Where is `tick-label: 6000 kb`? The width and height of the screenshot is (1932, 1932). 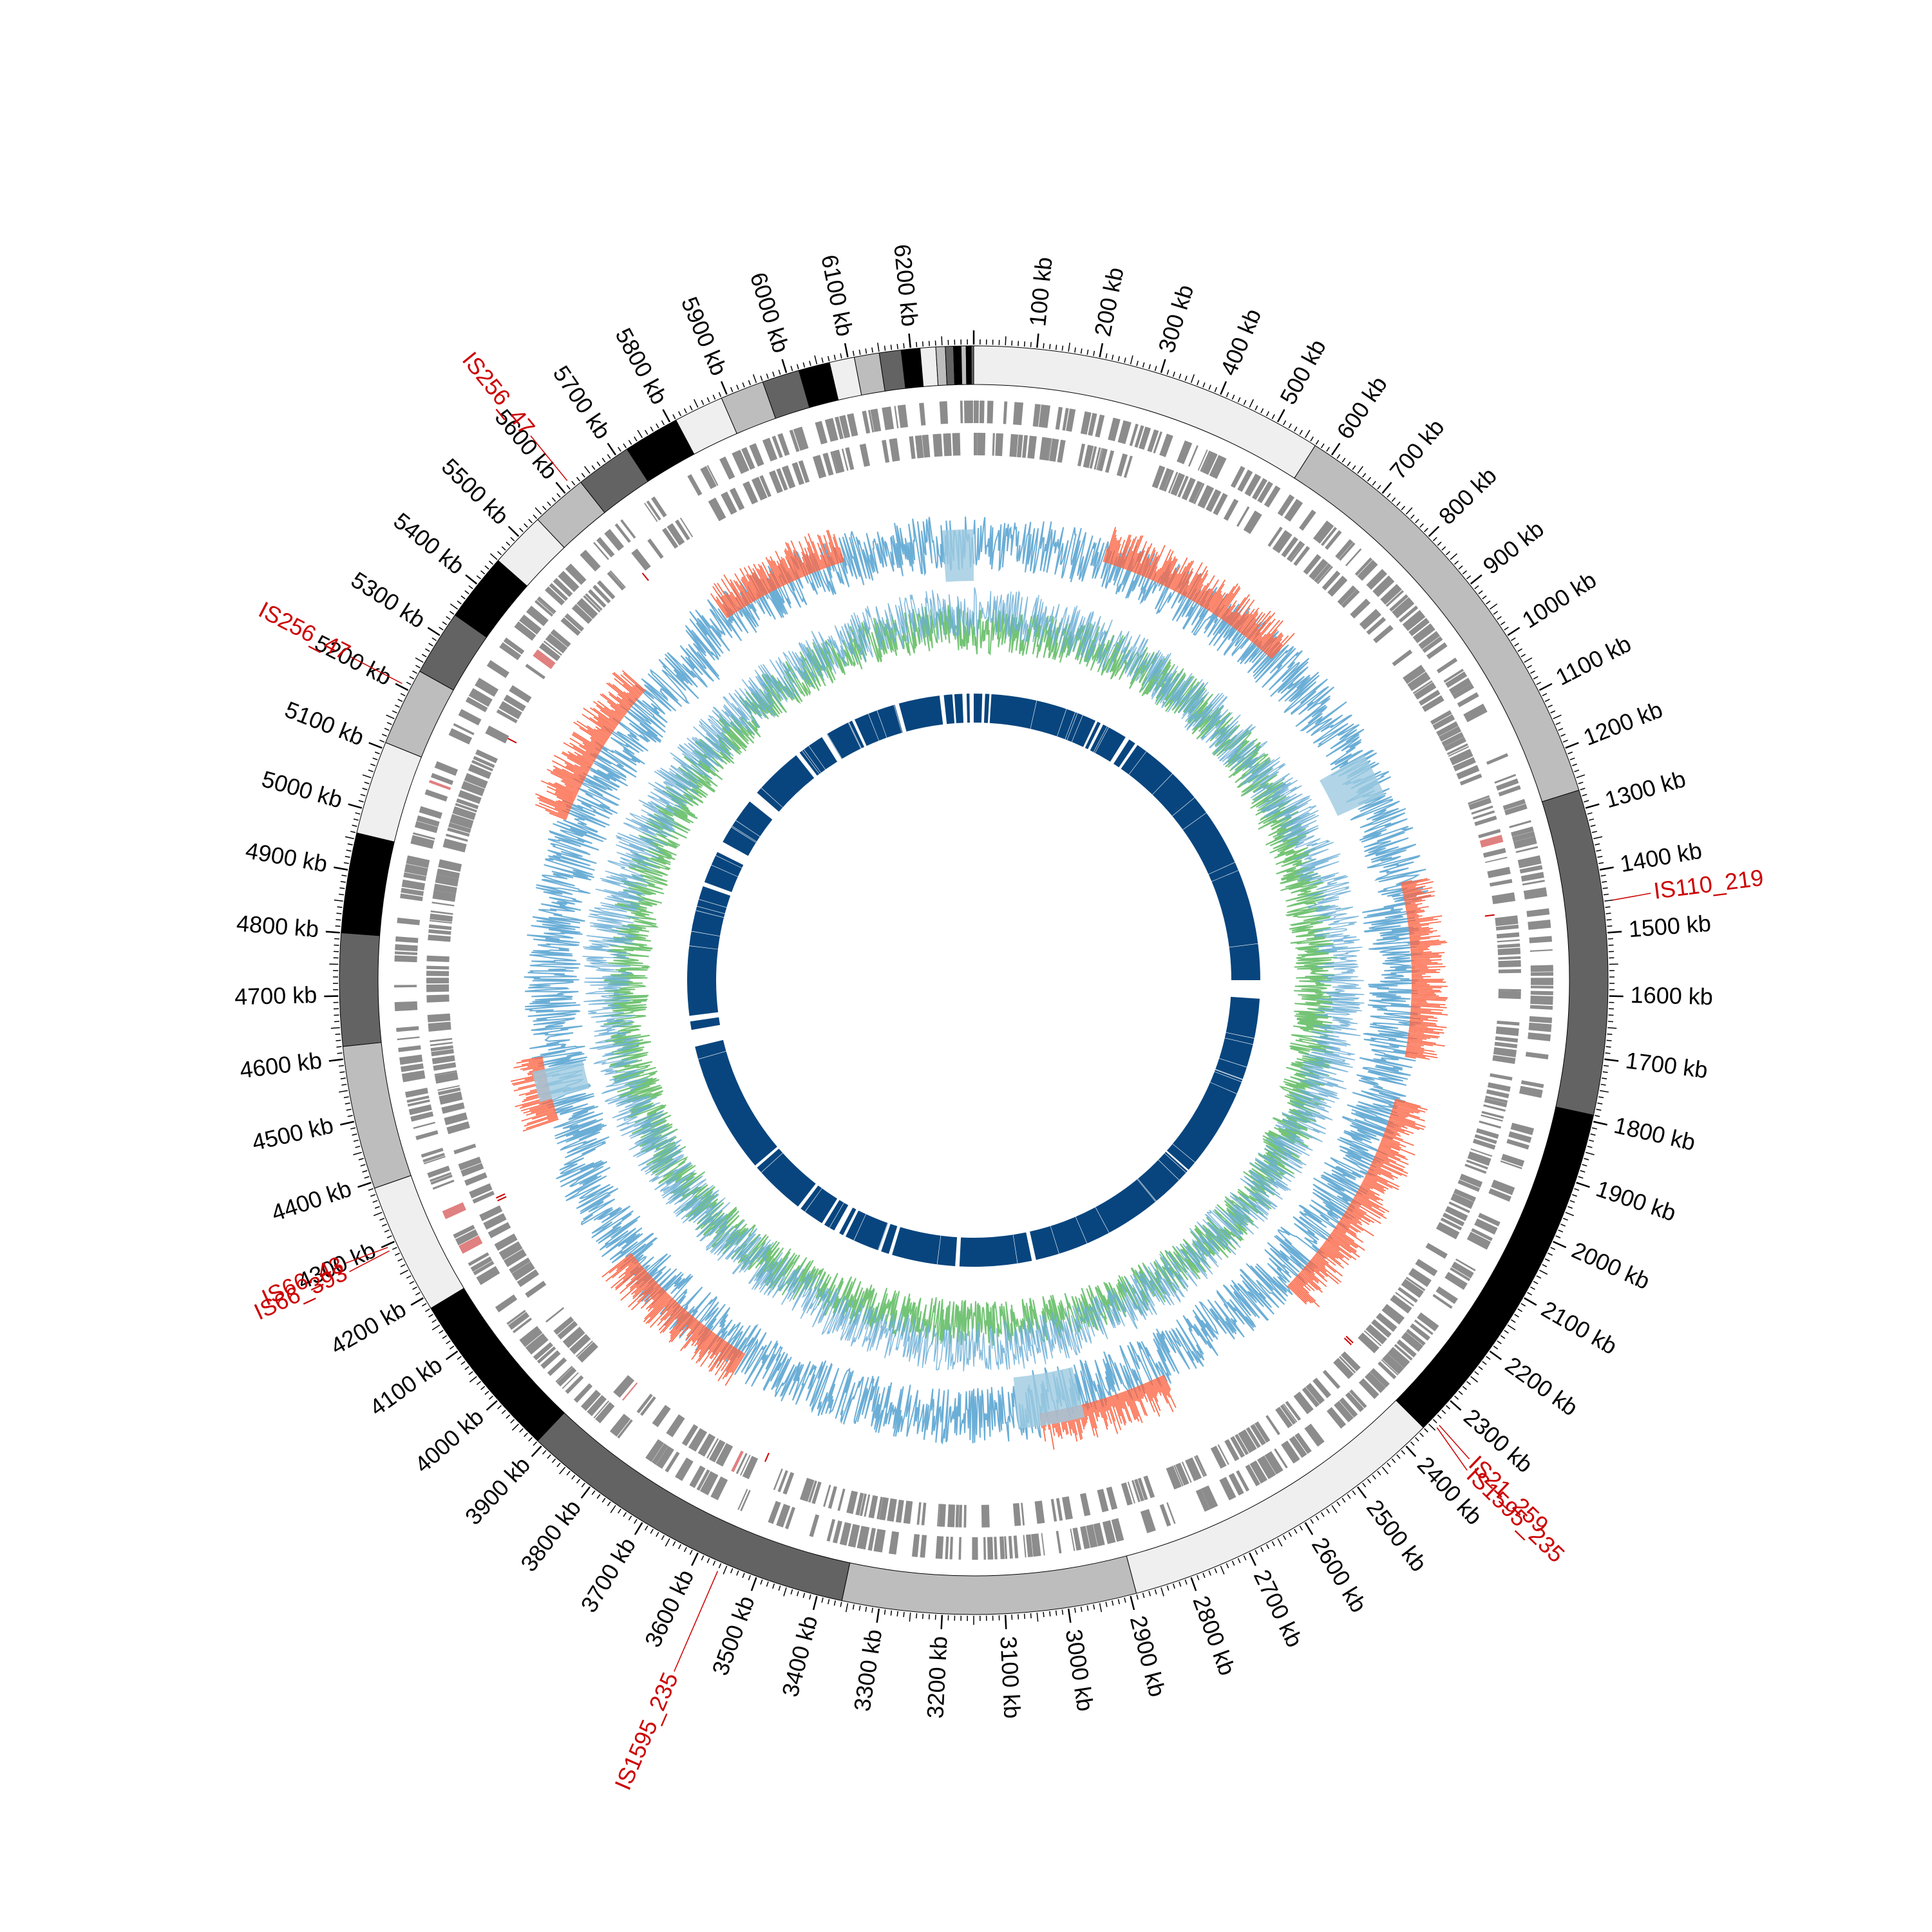
tick-label: 6000 kb is located at coordinates (770, 312).